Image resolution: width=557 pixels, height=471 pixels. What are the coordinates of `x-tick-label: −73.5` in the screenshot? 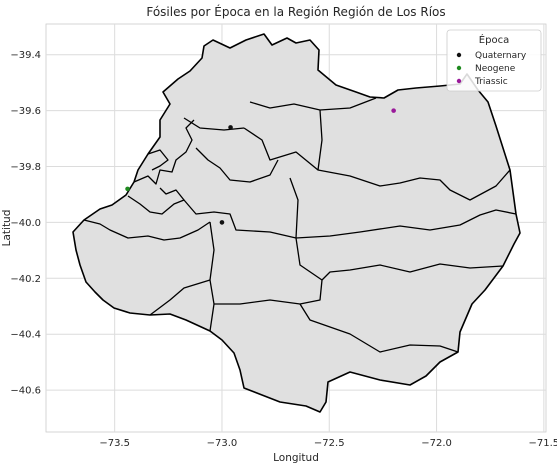 It's located at (114, 443).